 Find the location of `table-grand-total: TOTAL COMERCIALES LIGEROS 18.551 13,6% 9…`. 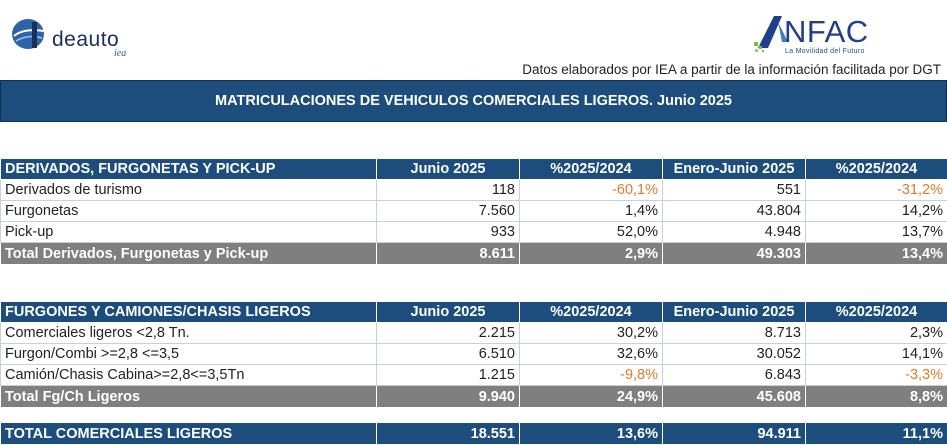

table-grand-total: TOTAL COMERCIALES LIGEROS 18.551 13,6% 9… is located at coordinates (473, 433).